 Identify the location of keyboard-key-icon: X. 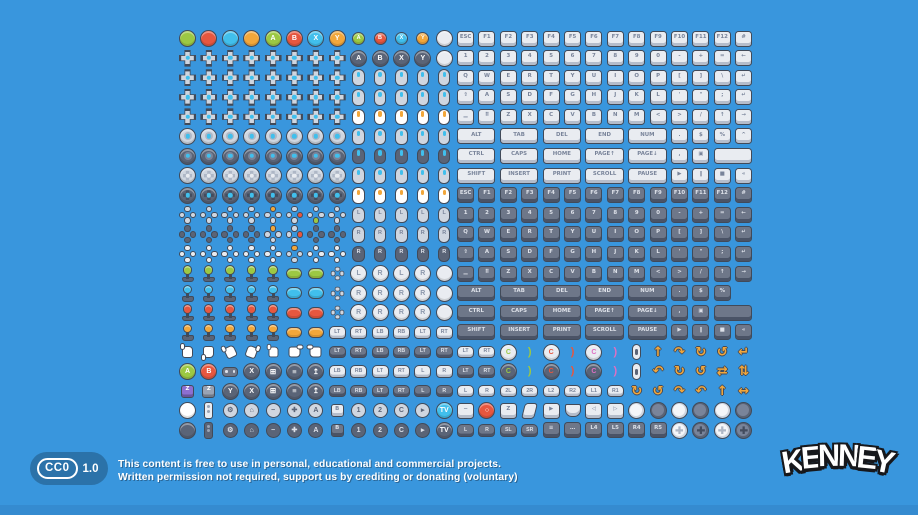
(530, 116).